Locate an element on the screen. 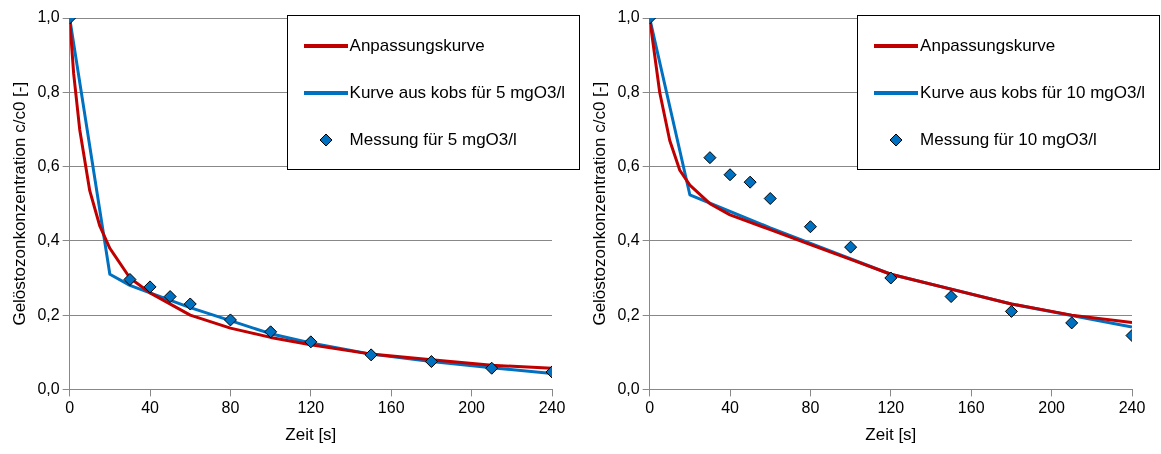 The width and height of the screenshot is (1161, 454). legend-label: Kurve aus kobs für 10 mgO3/l is located at coordinates (1032, 93).